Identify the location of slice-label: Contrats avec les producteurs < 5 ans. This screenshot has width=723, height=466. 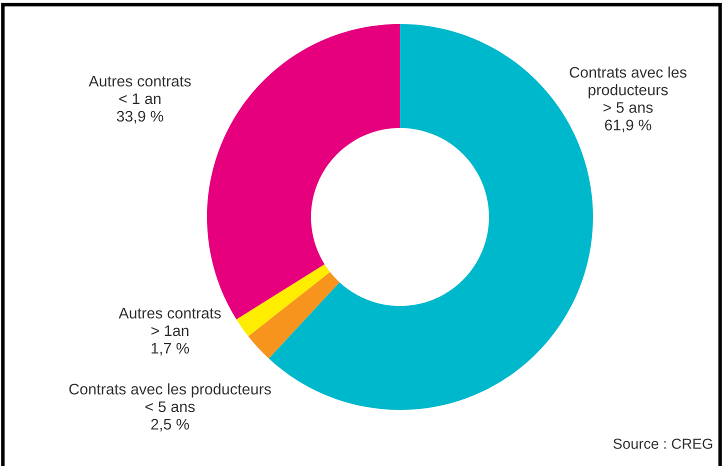
(170, 397).